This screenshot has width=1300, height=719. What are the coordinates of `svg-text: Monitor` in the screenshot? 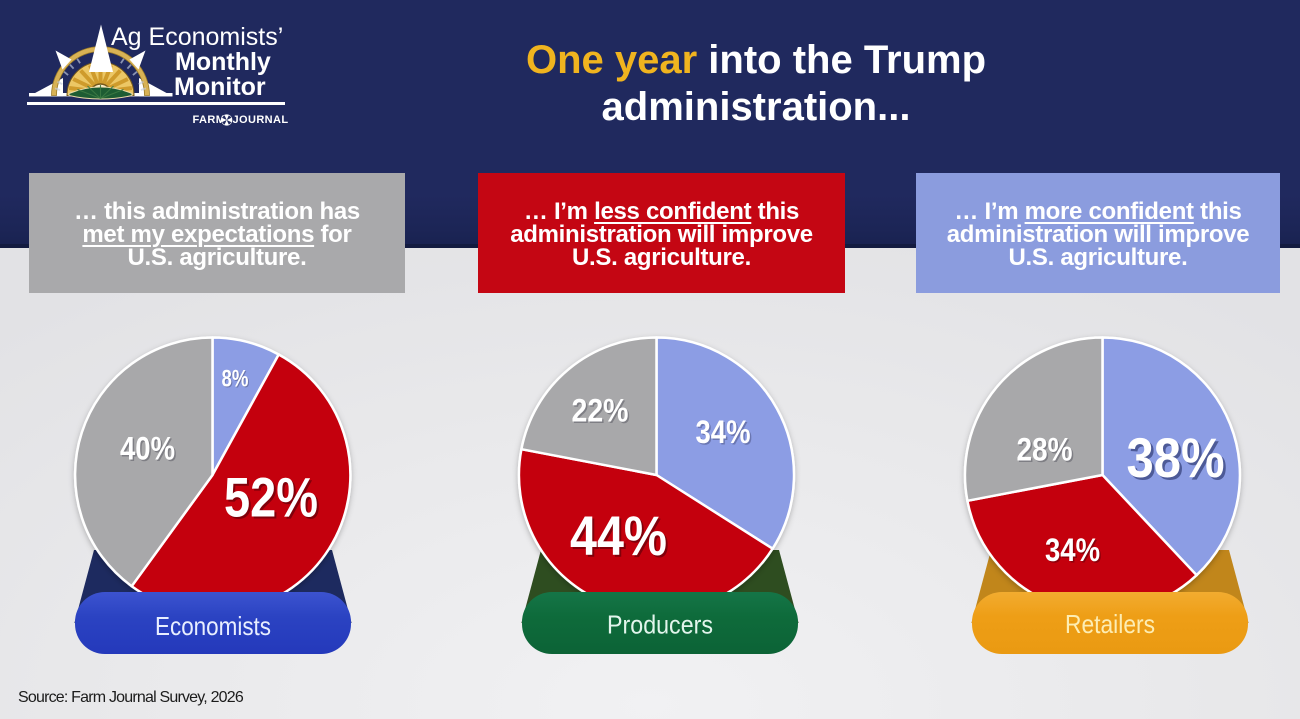 It's located at (220, 87).